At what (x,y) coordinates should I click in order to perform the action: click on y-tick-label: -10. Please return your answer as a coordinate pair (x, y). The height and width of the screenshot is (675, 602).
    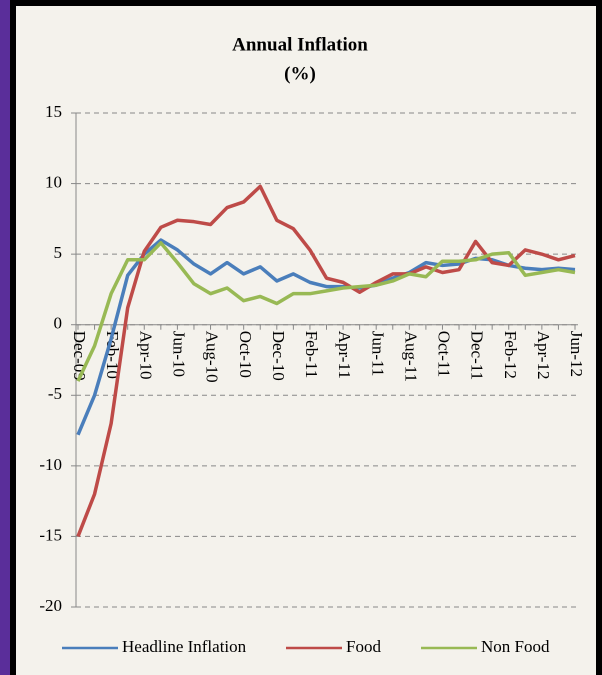
    Looking at the image, I should click on (50, 464).